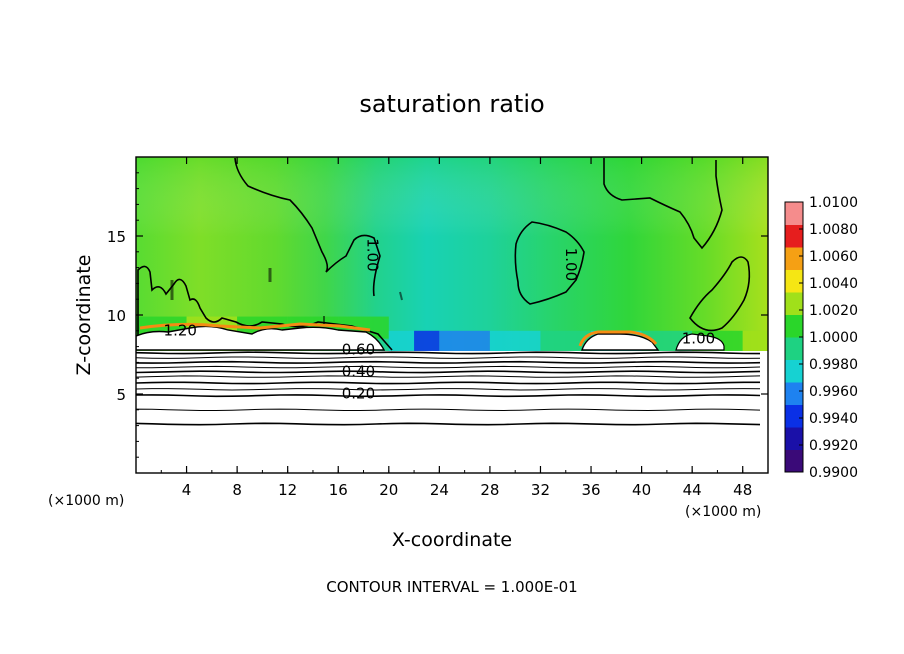  What do you see at coordinates (663, 204) in the screenshot?
I see `contour-1-00-upper-right` at bounding box center [663, 204].